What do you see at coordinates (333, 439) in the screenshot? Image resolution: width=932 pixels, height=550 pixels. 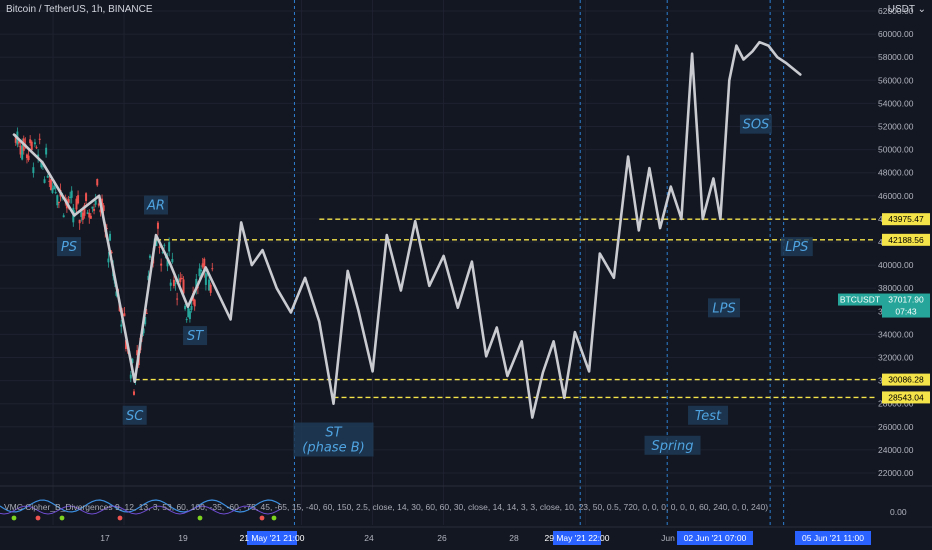 I see `annotation-st: ST(phase B)` at bounding box center [333, 439].